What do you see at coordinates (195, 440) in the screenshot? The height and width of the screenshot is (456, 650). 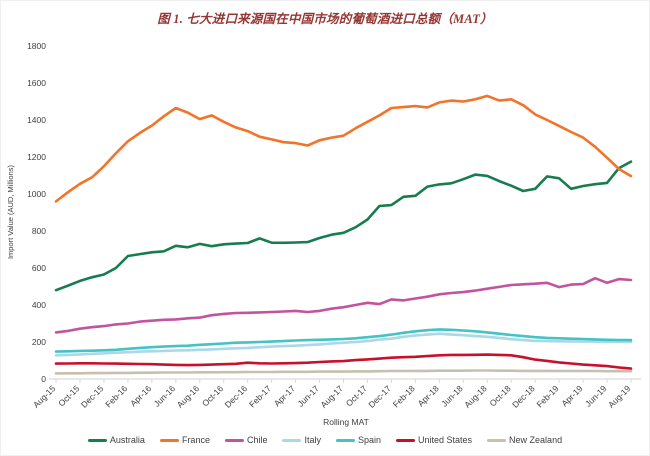 I see `legend-label: France` at bounding box center [195, 440].